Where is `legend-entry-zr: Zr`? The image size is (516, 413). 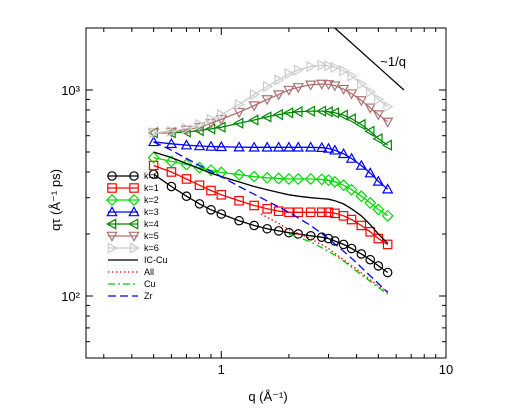
legend-entry-zr: Zr is located at coordinates (130, 296).